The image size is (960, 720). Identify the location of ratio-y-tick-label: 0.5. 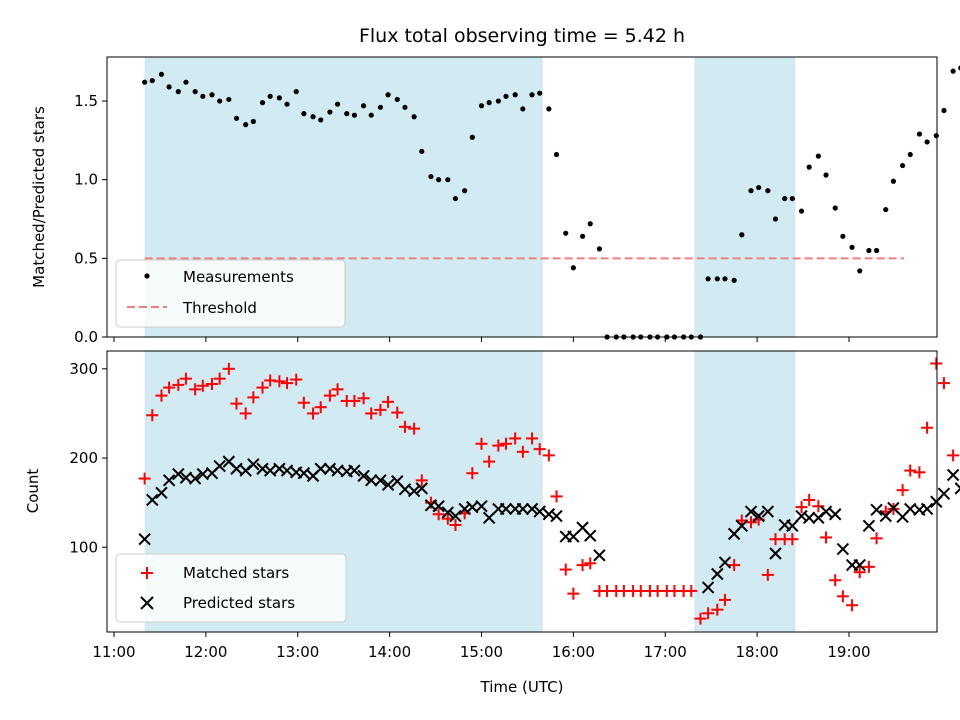
(86, 258).